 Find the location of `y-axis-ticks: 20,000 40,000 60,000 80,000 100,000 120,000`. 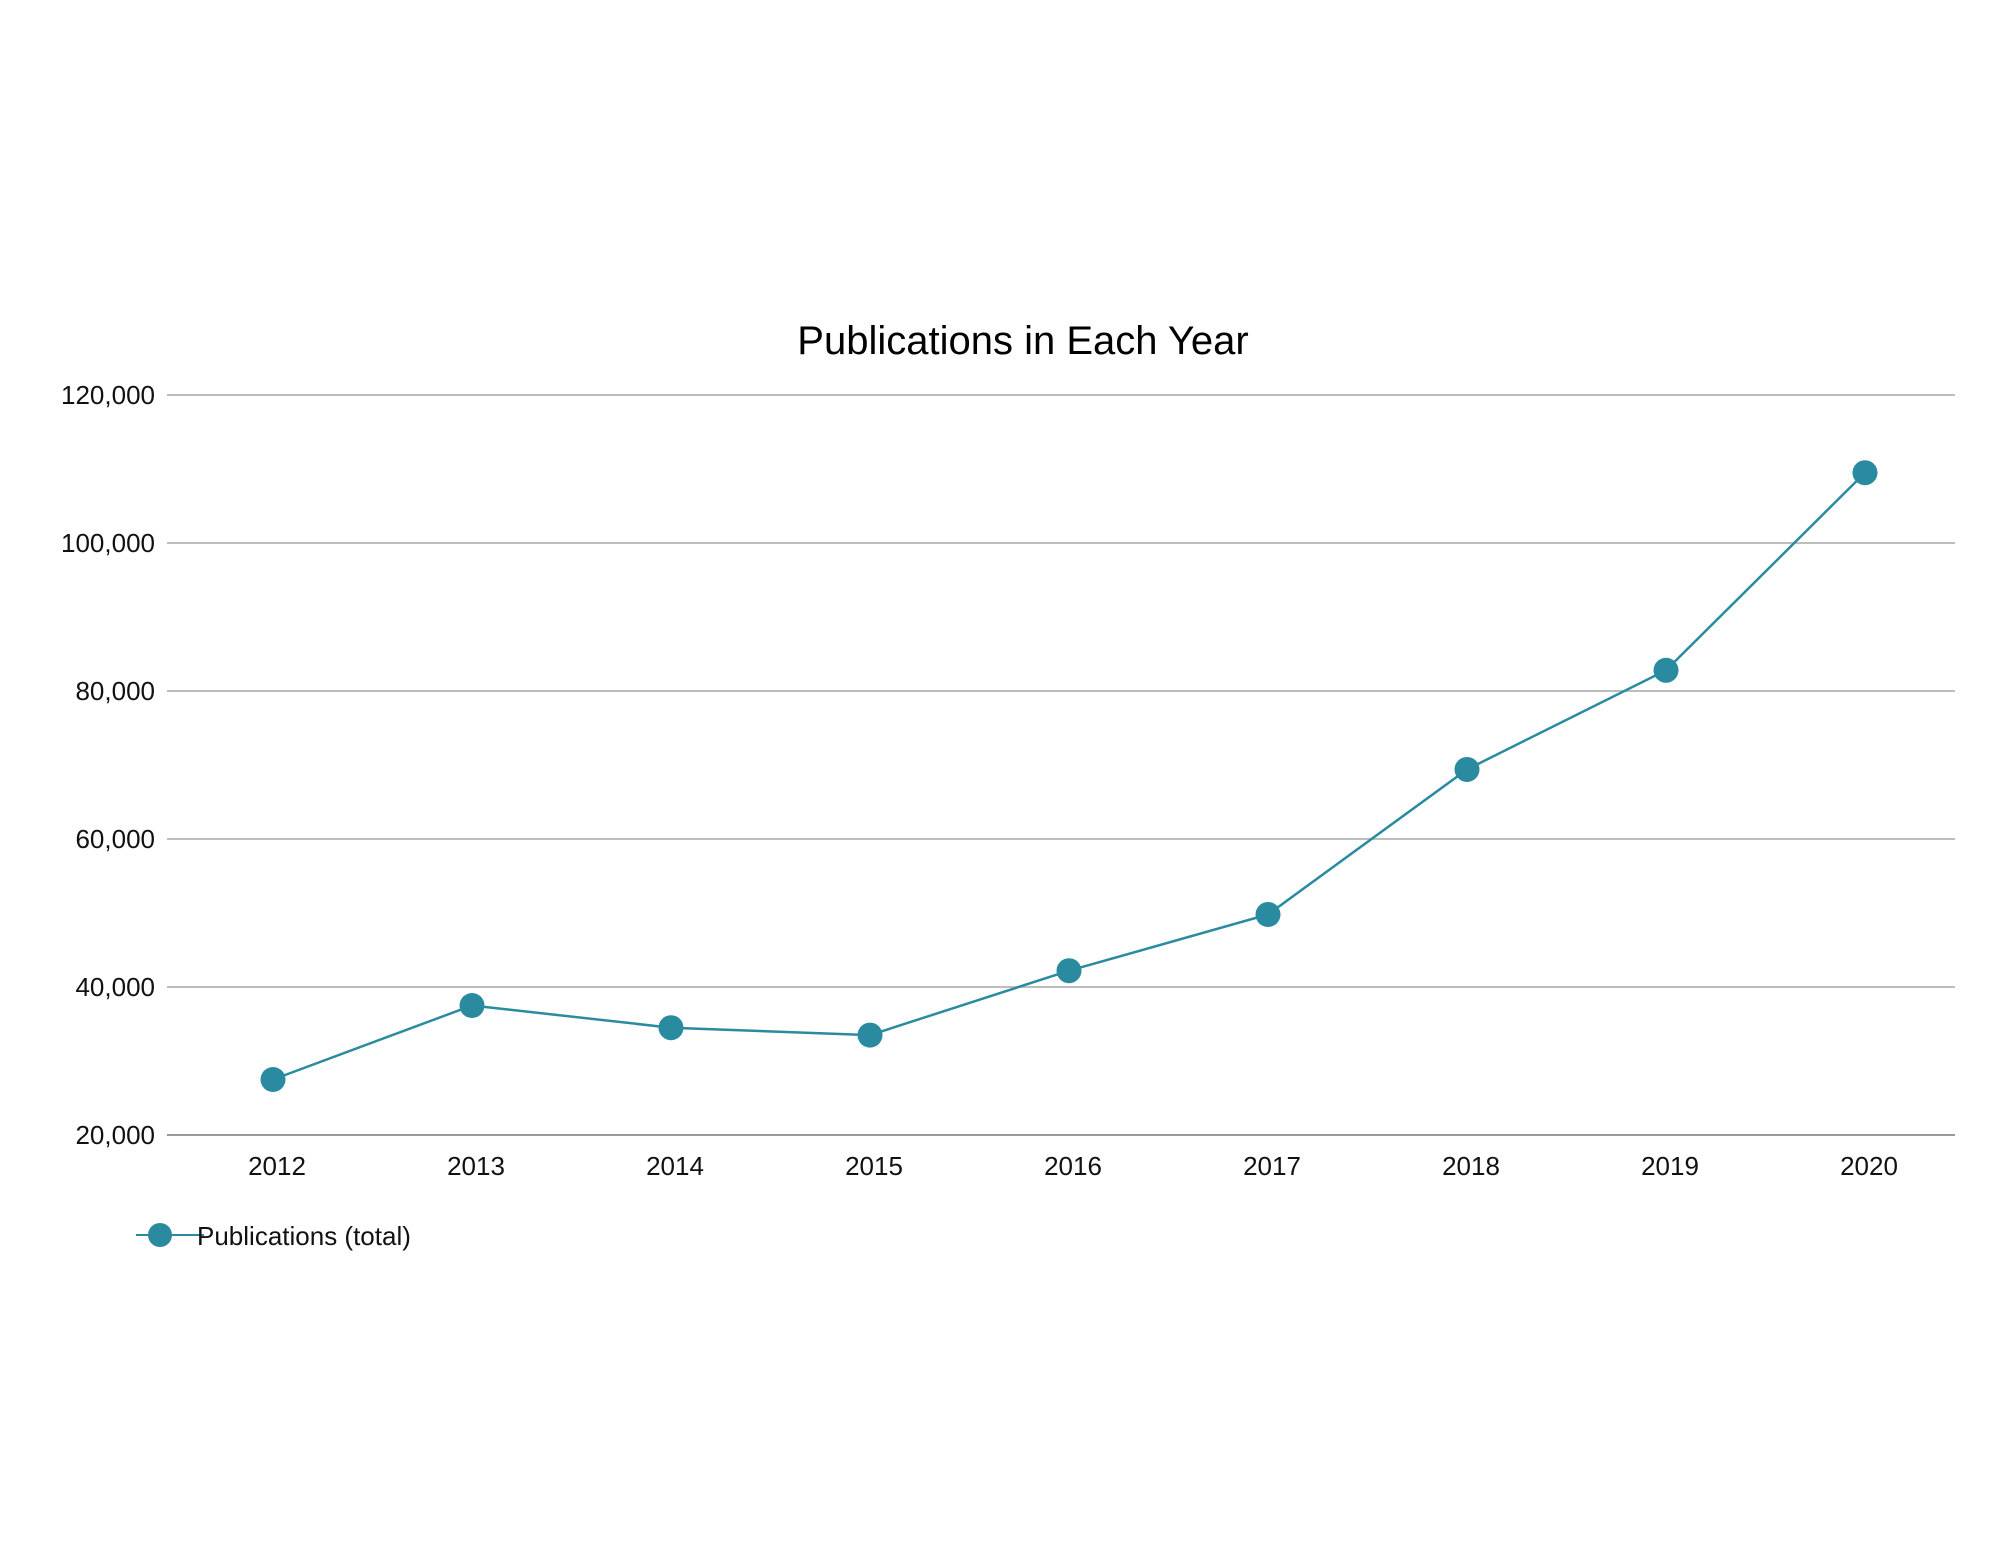

y-axis-ticks: 20,000 40,000 60,000 80,000 100,000 120,000 is located at coordinates (108, 765).